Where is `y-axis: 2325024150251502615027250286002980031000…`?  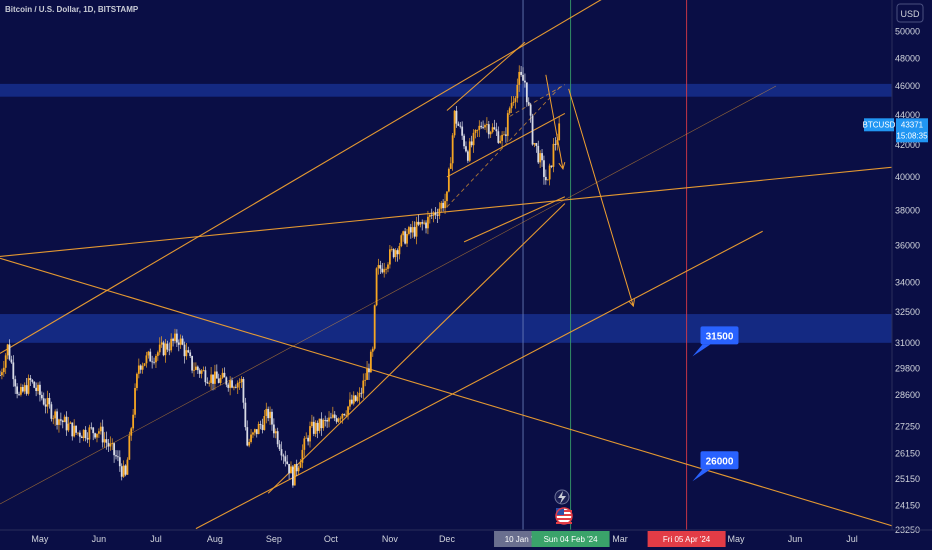 y-axis: 2325024150251502615027250286002980031000… is located at coordinates (907, 281).